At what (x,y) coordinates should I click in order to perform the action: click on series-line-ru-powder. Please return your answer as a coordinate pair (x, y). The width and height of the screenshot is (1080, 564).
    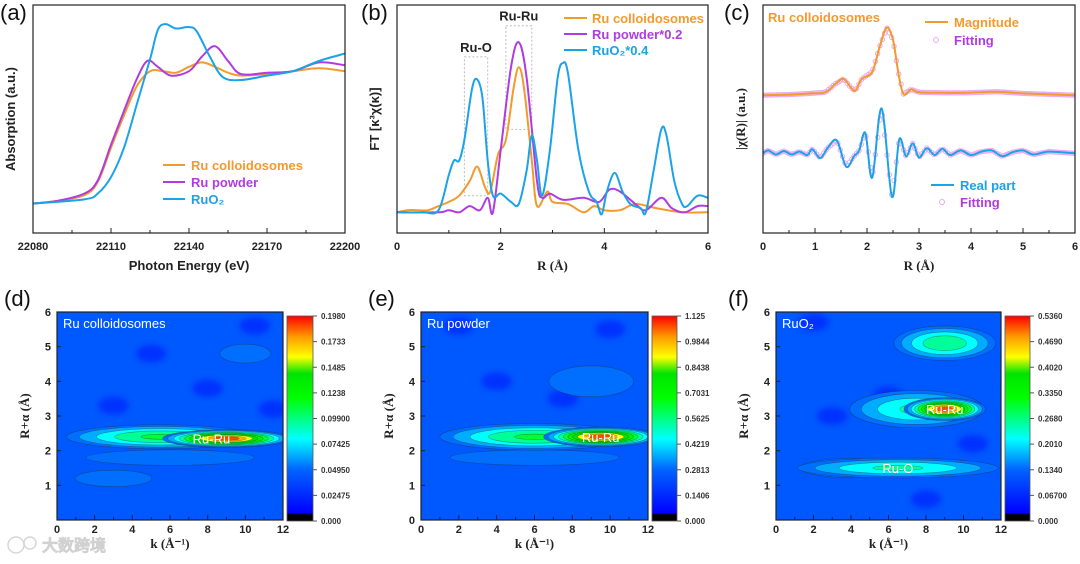
    Looking at the image, I should click on (189, 125).